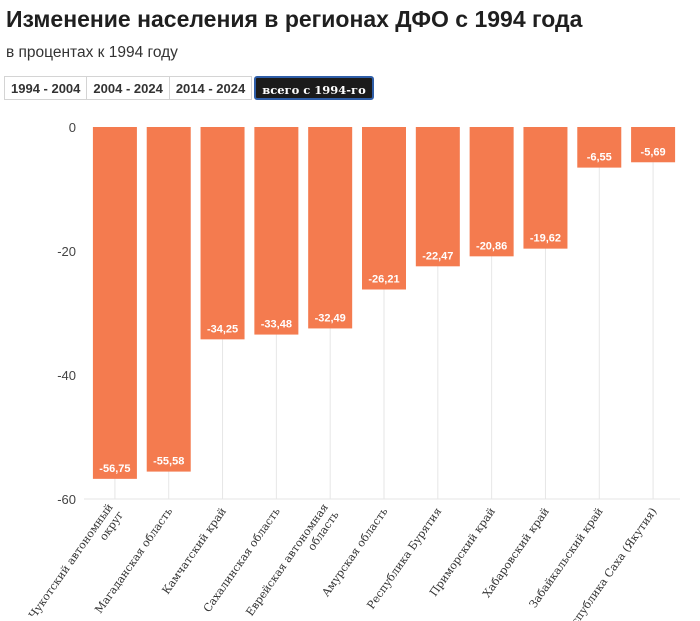 The height and width of the screenshot is (621, 700). I want to click on x-tick-label: Еврейская автономная, so click(287, 559).